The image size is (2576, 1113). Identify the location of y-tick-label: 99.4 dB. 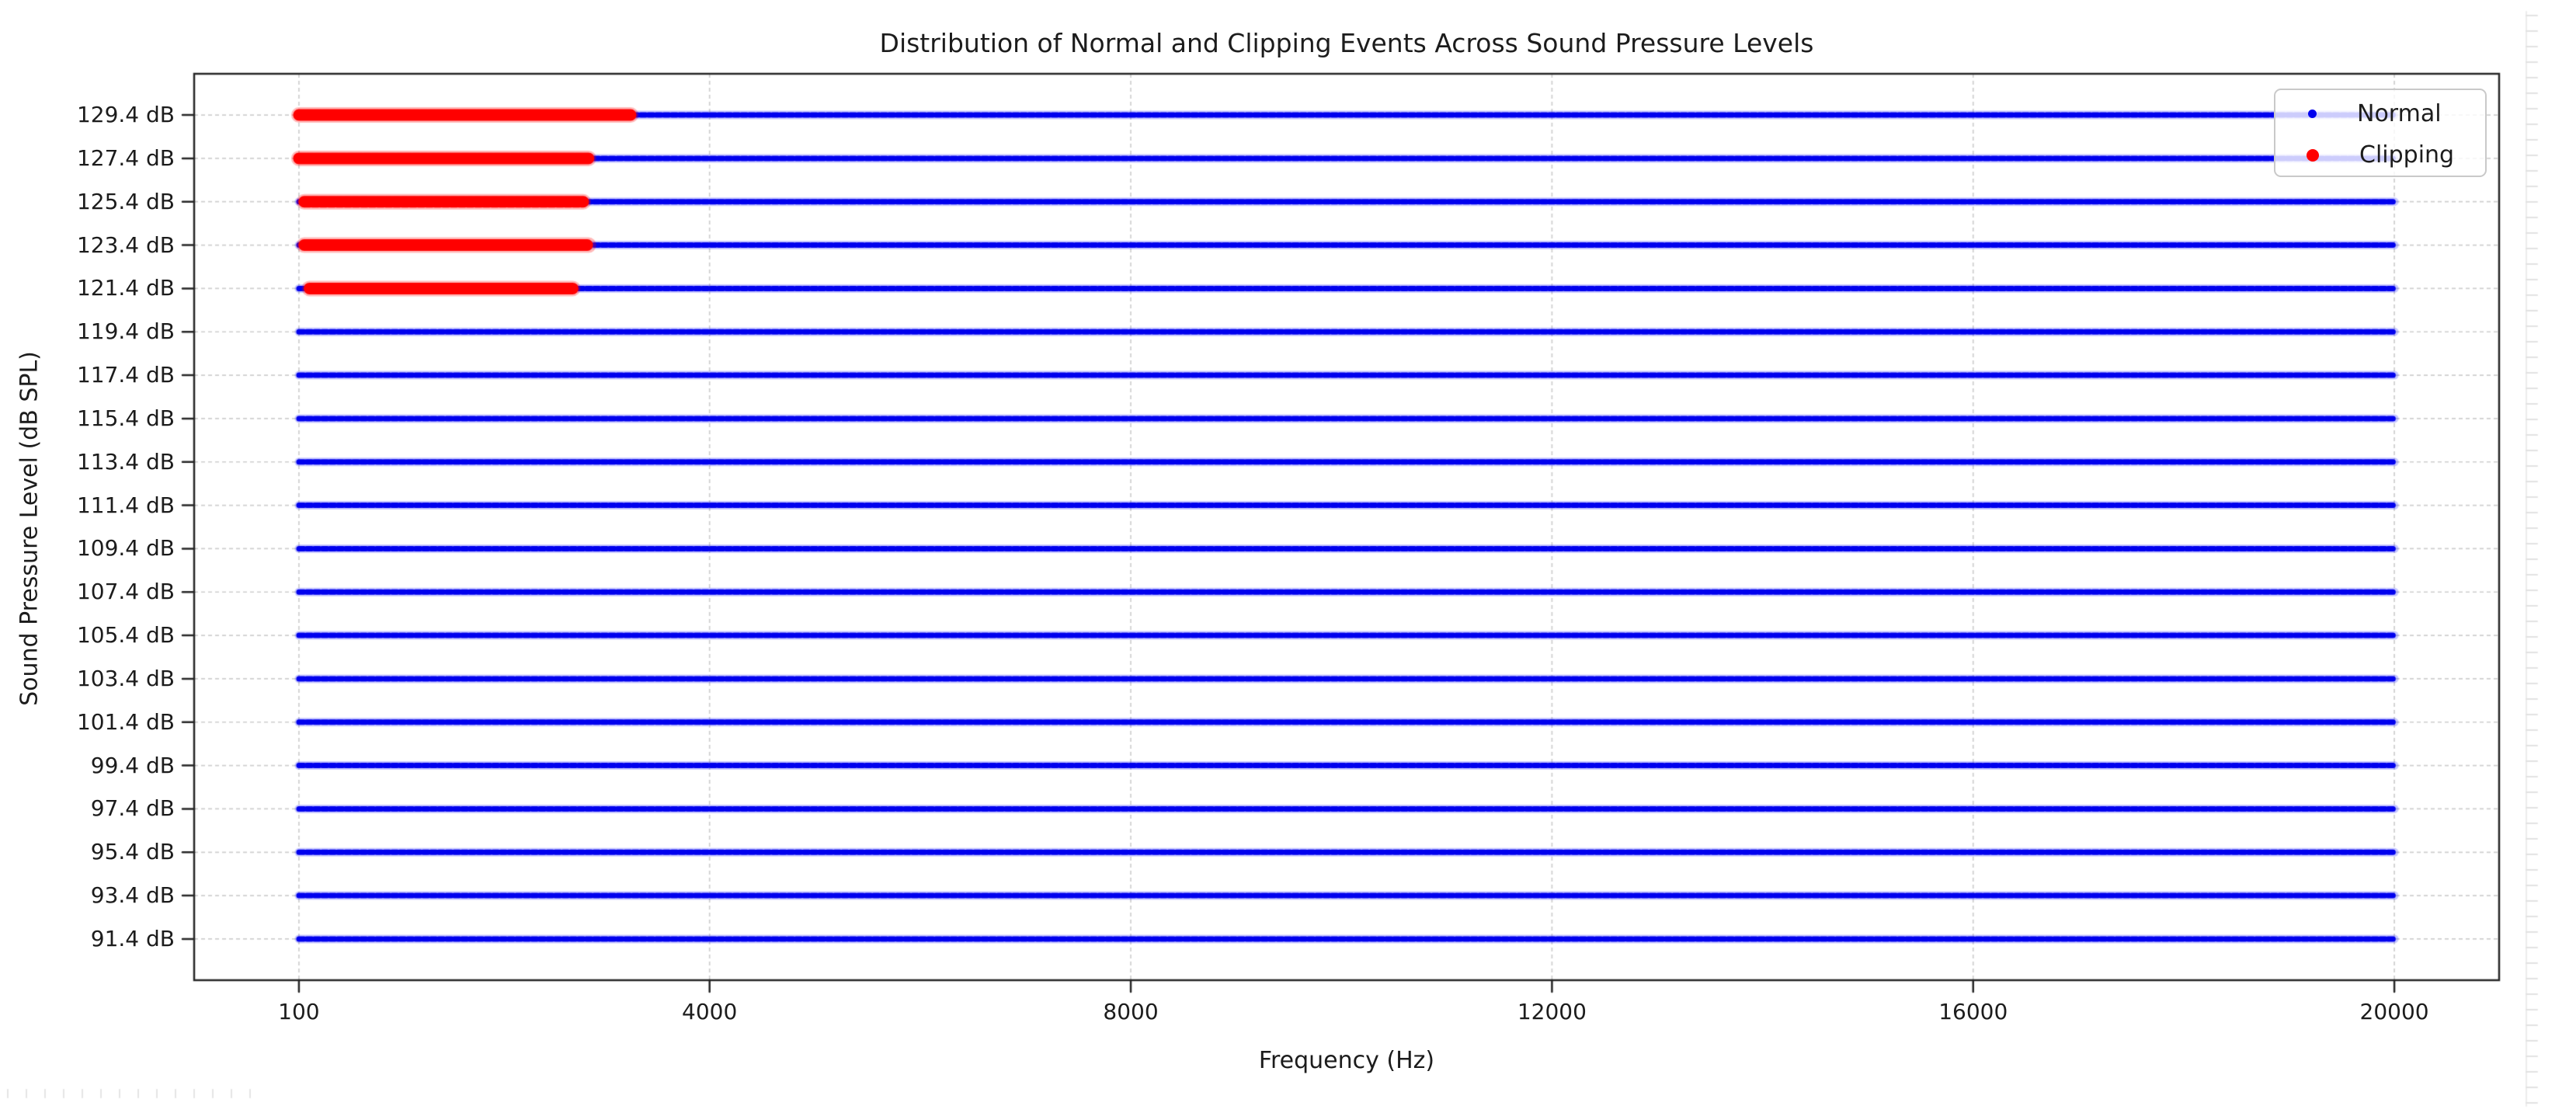
(132, 765).